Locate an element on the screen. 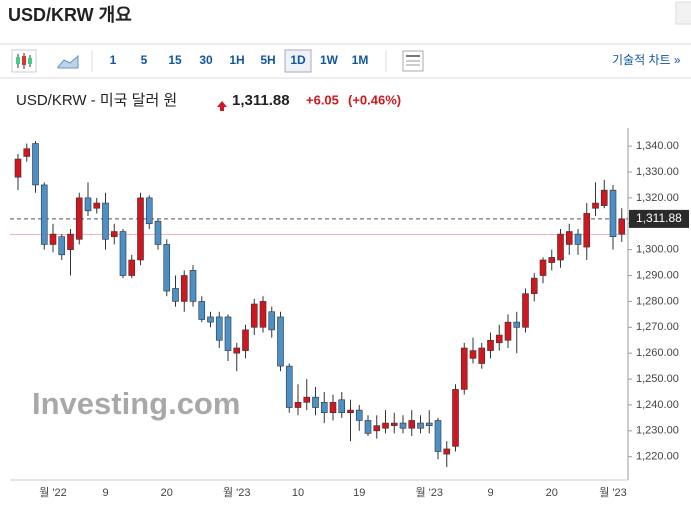 Image resolution: width=691 pixels, height=508 pixels. interval-button: 5H is located at coordinates (267, 60).